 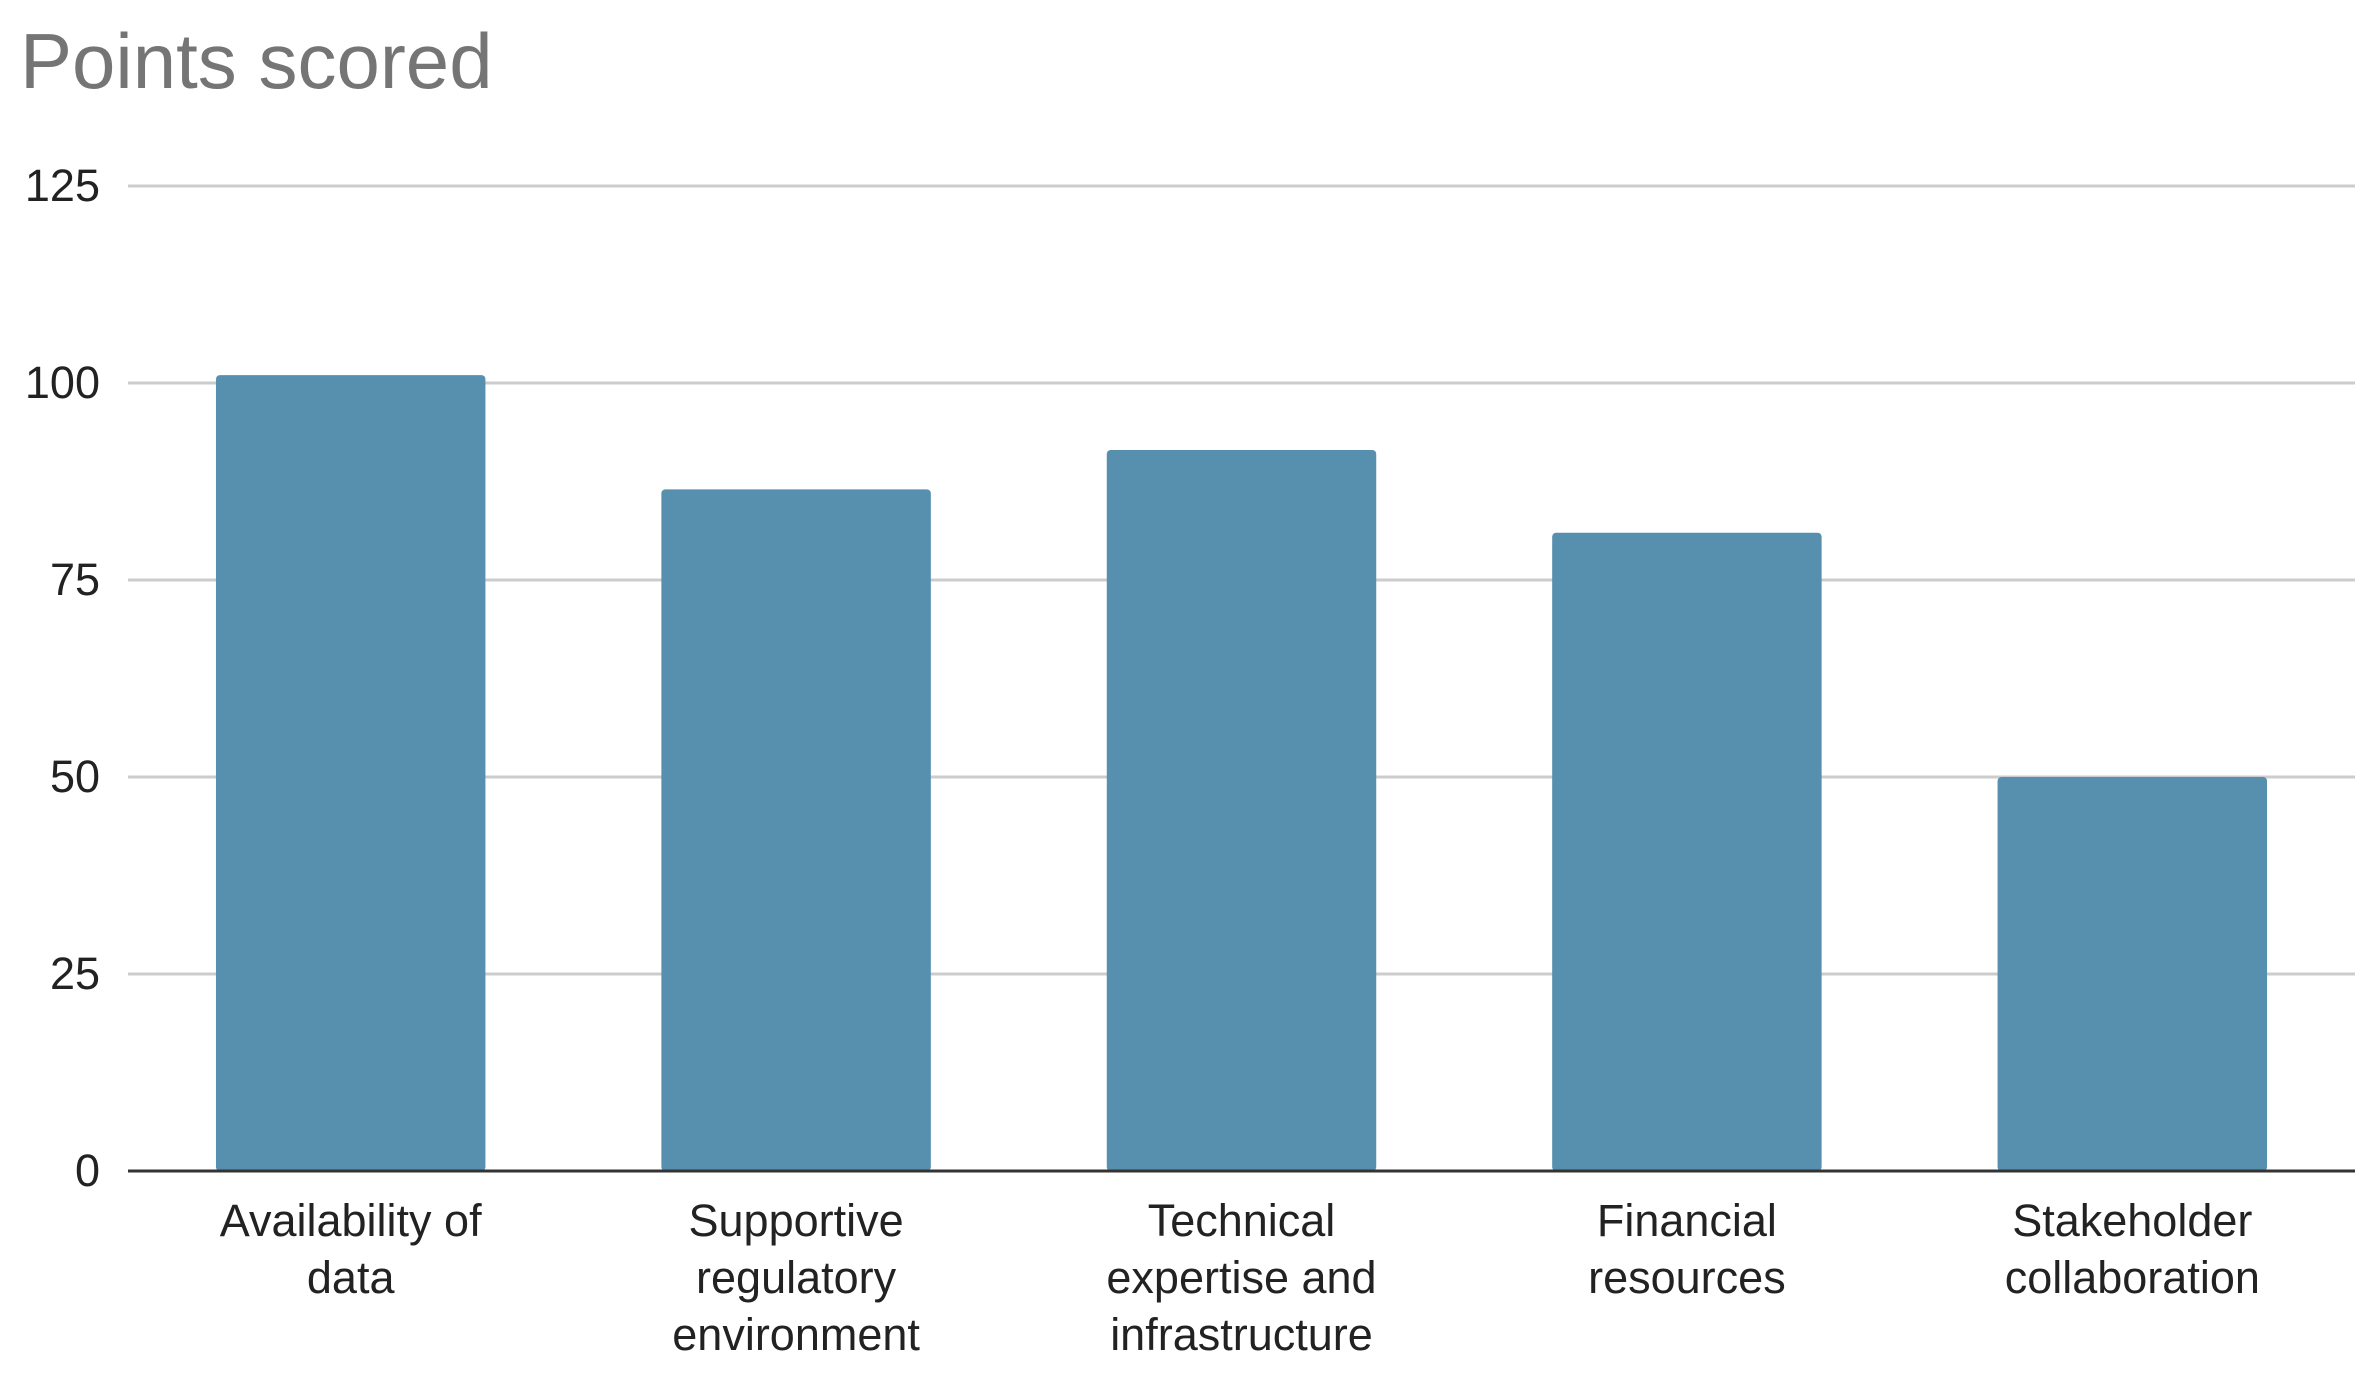 I want to click on y-tick-label: 125, so click(x=62, y=185).